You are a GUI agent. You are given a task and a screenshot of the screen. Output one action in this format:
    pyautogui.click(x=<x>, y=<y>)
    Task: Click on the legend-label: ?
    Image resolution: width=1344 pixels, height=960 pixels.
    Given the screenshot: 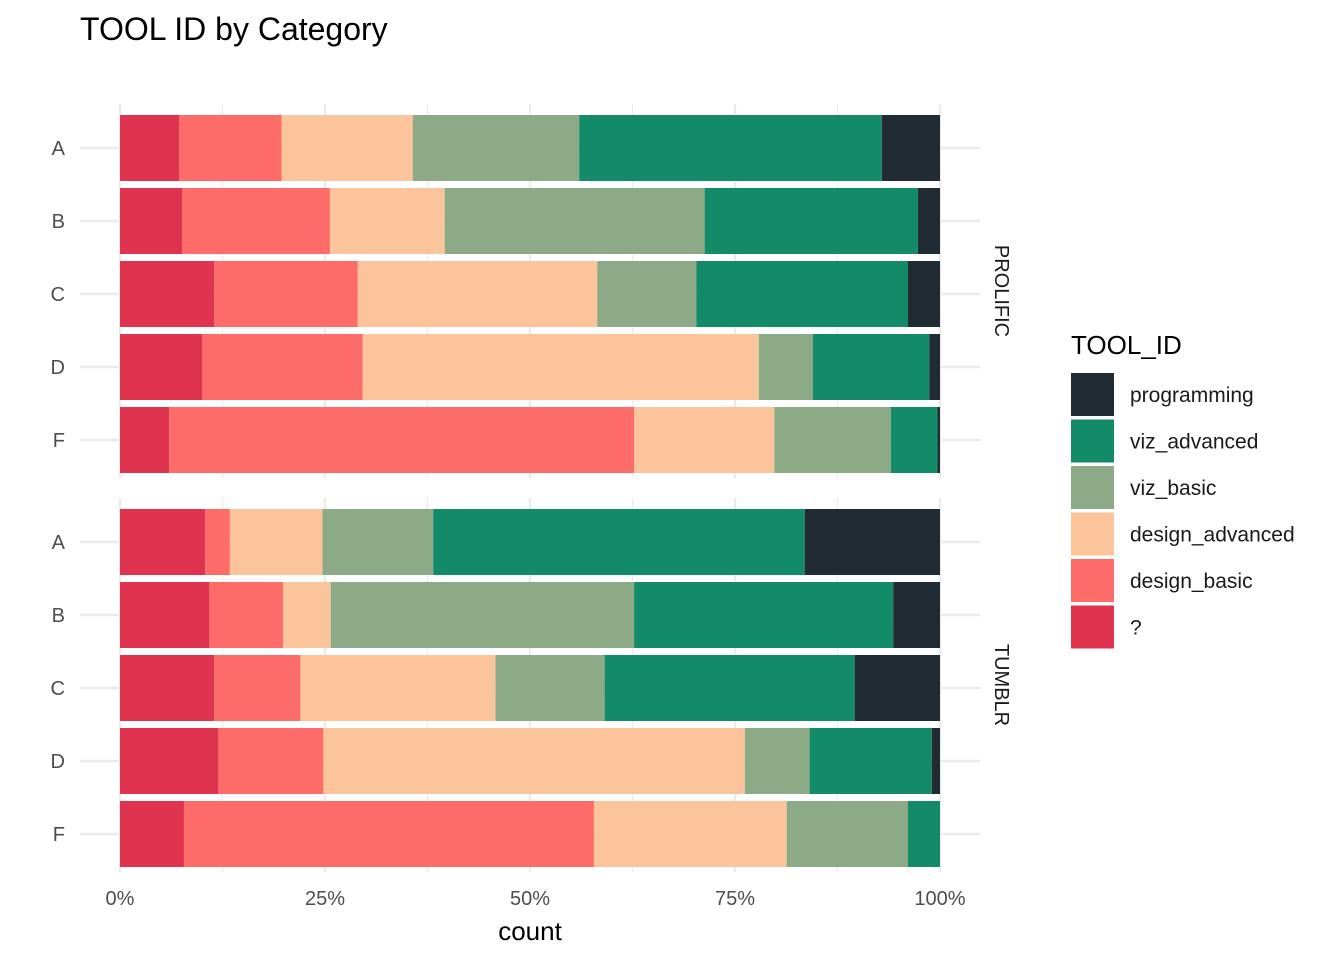 What is the action you would take?
    pyautogui.click(x=1136, y=628)
    